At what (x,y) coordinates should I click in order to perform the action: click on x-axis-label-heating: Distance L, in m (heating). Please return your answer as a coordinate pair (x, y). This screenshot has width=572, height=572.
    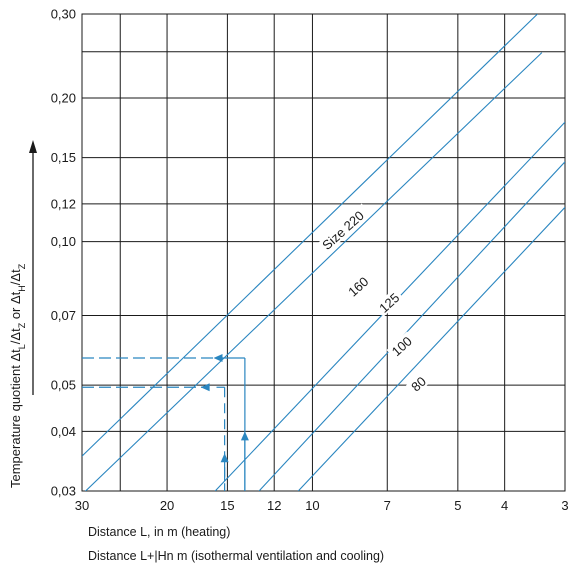
    Looking at the image, I should click on (159, 532).